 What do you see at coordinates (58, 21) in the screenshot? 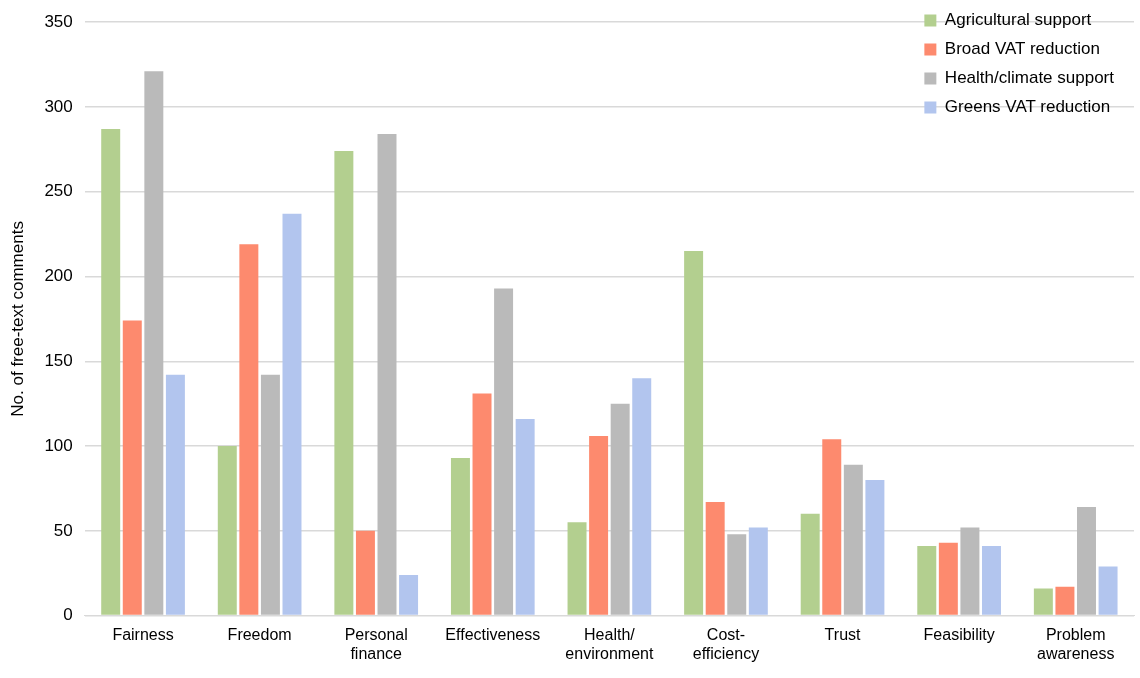
I see `y-tick-label: 350` at bounding box center [58, 21].